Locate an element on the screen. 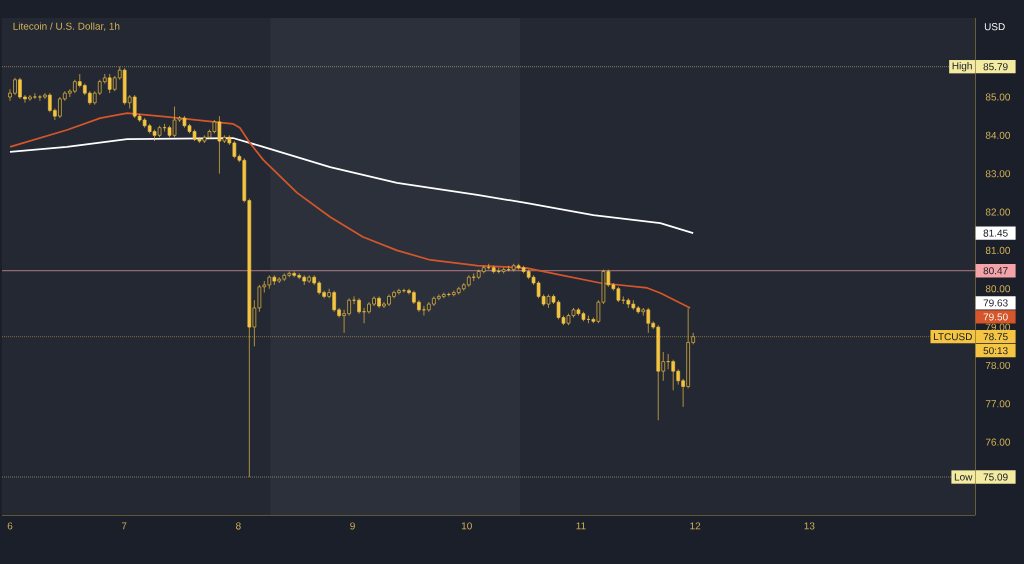 This screenshot has height=564, width=1024. y-tick-label: 80.00 is located at coordinates (998, 289).